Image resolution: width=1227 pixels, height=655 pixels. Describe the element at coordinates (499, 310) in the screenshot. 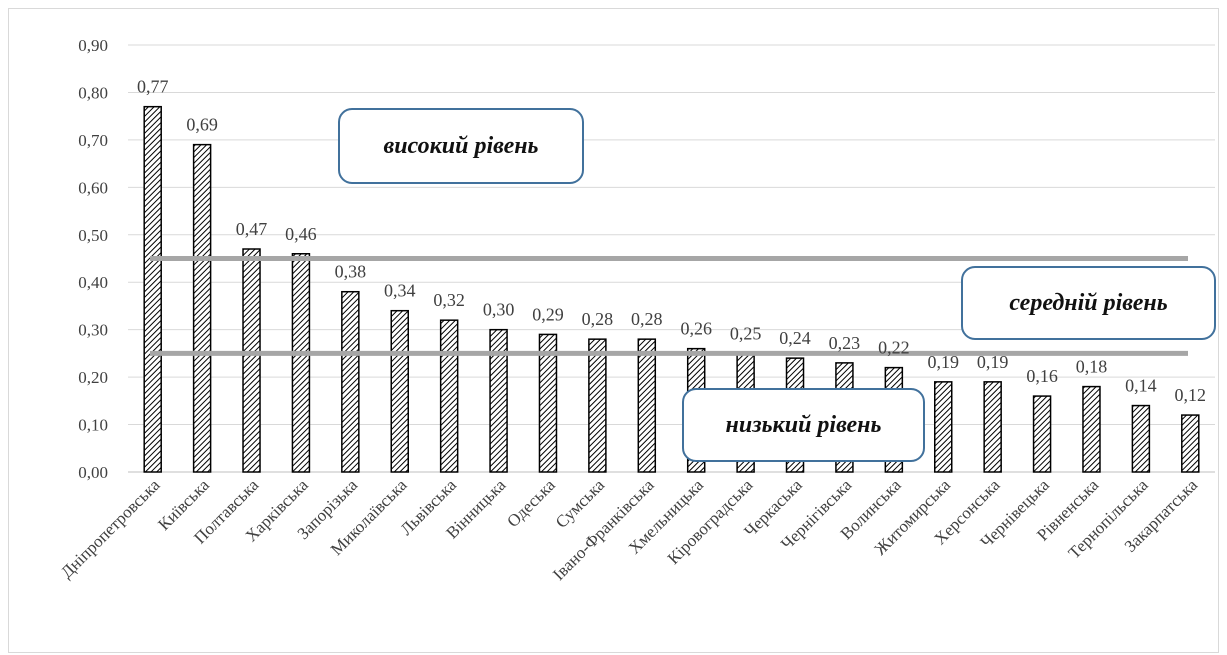

I see `data-label: 0,30` at that location.